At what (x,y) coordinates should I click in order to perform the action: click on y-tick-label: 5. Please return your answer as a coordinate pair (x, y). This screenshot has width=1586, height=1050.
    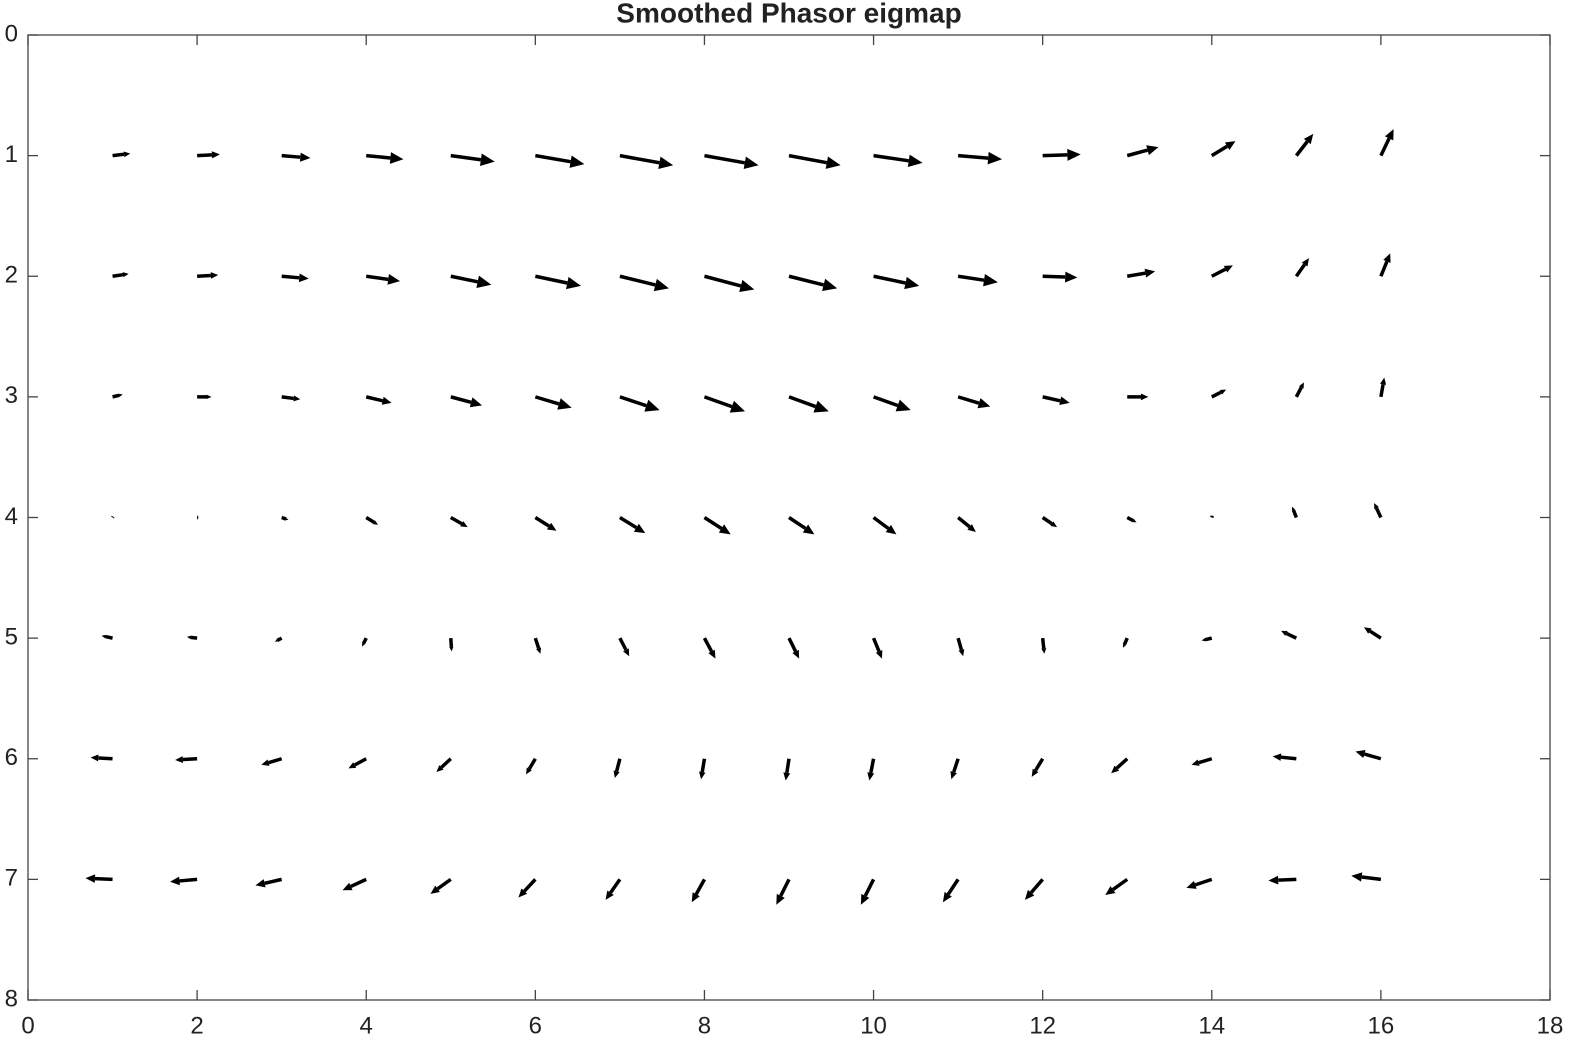
    Looking at the image, I should click on (11, 636).